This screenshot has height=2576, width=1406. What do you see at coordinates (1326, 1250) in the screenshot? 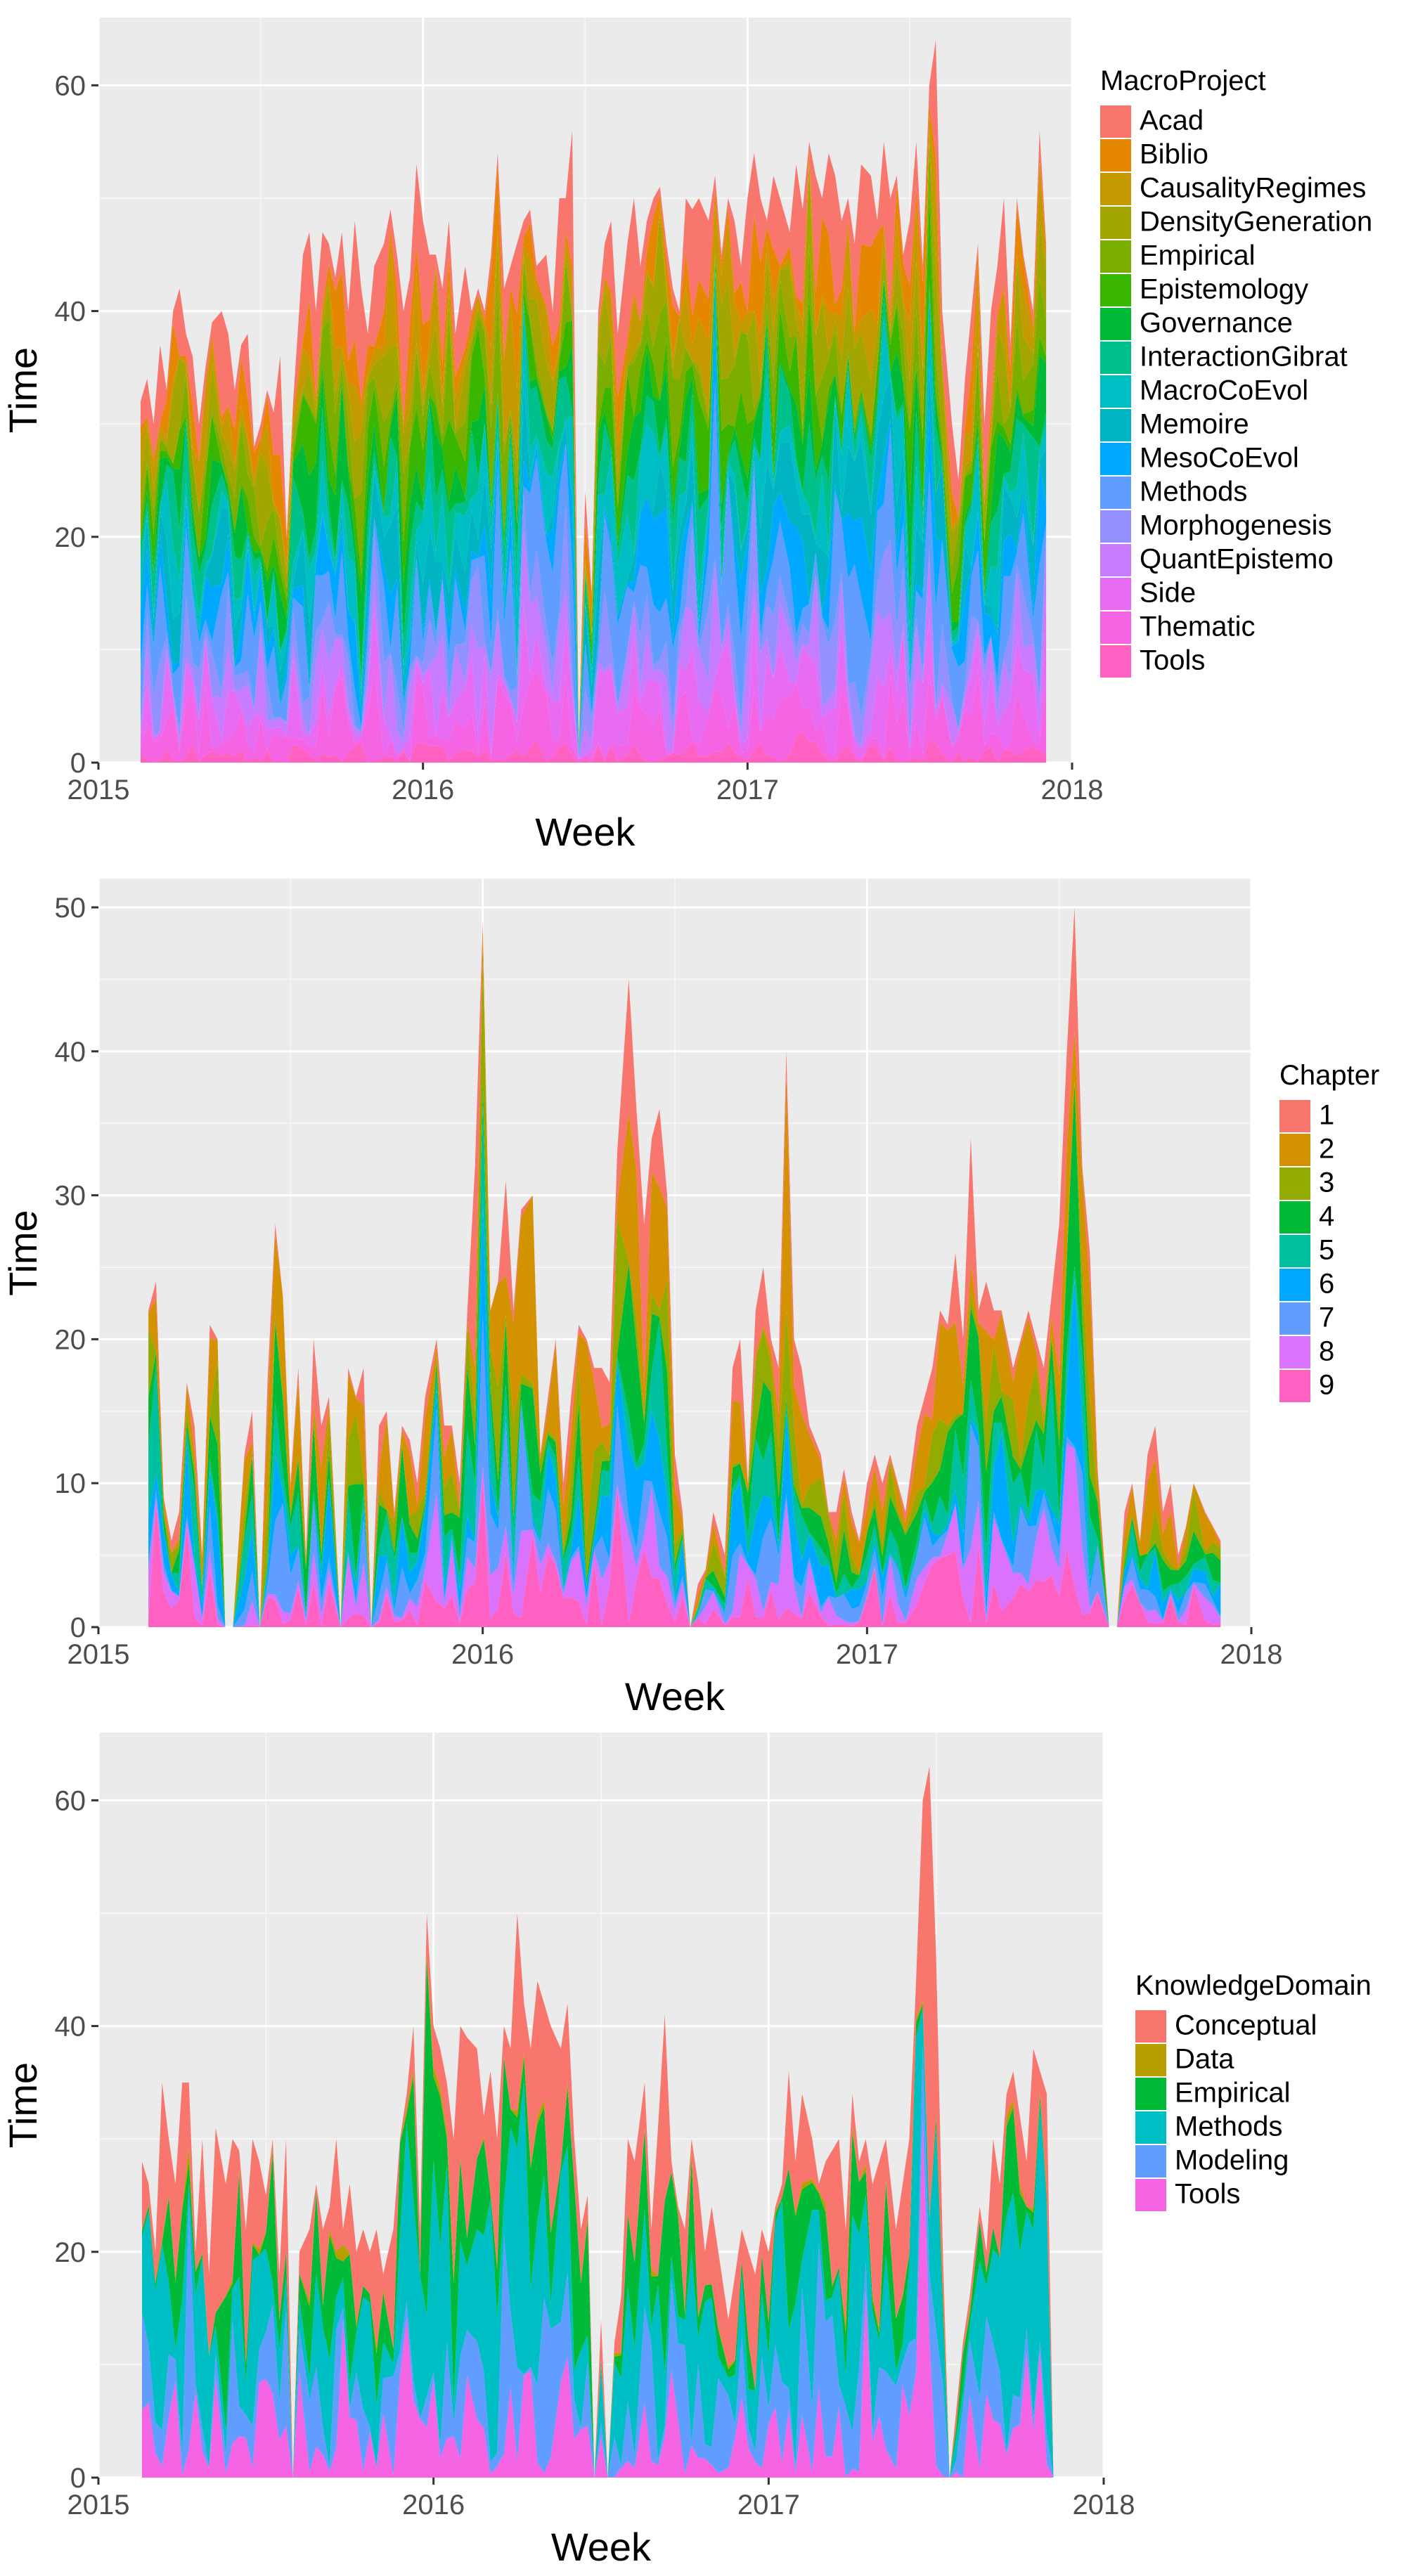
I see `legend-label: 5` at bounding box center [1326, 1250].